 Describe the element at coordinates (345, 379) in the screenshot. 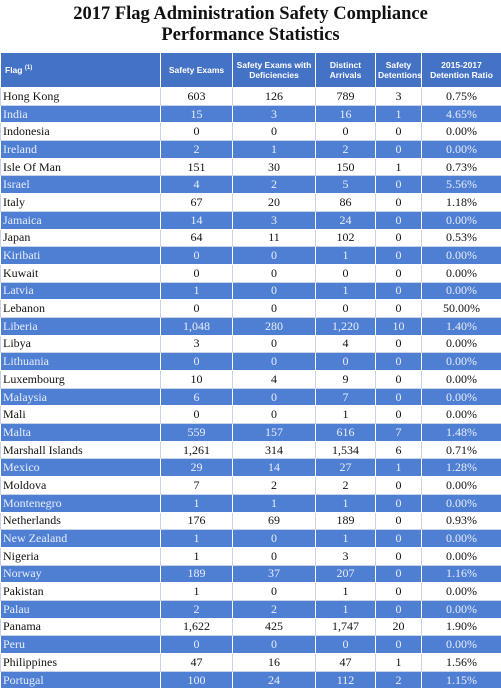

I see `cell: 9` at that location.